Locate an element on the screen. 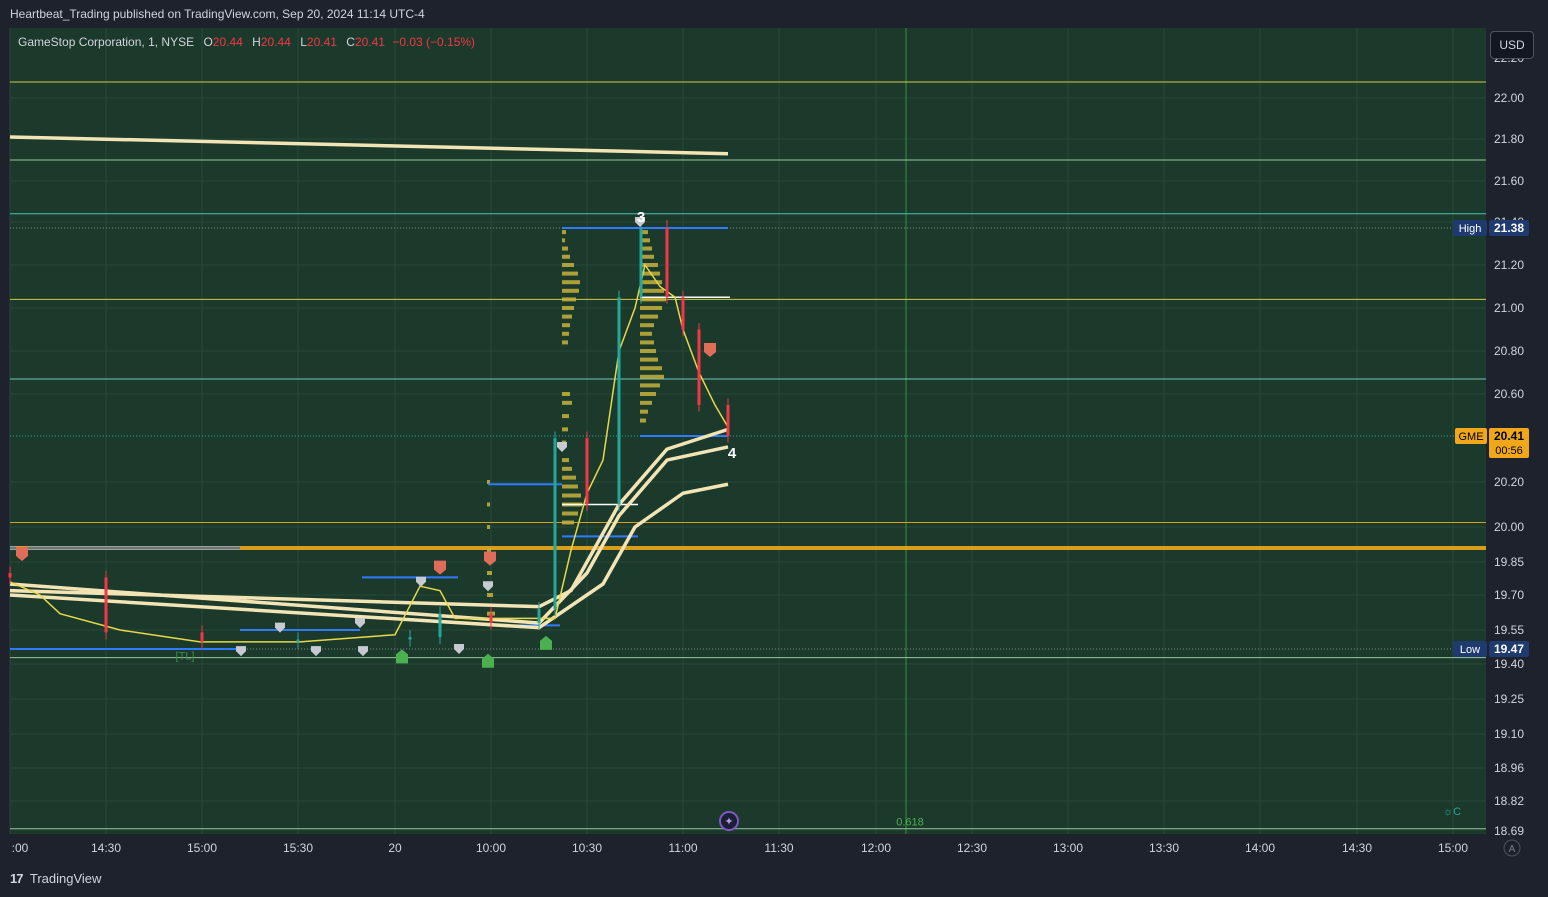 This screenshot has width=1548, height=897. price-tag-value-bg is located at coordinates (1509, 228).